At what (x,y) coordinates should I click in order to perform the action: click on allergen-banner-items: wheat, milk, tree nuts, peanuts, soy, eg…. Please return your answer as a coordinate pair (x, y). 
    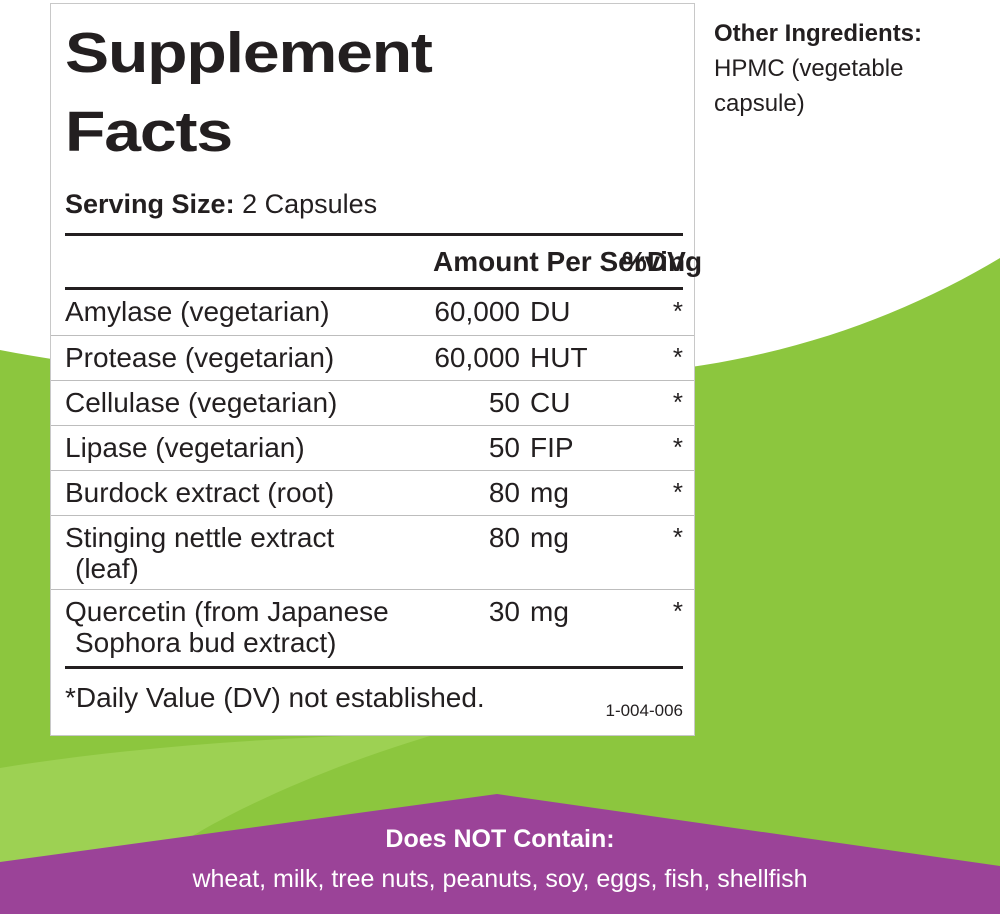
    Looking at the image, I should click on (500, 879).